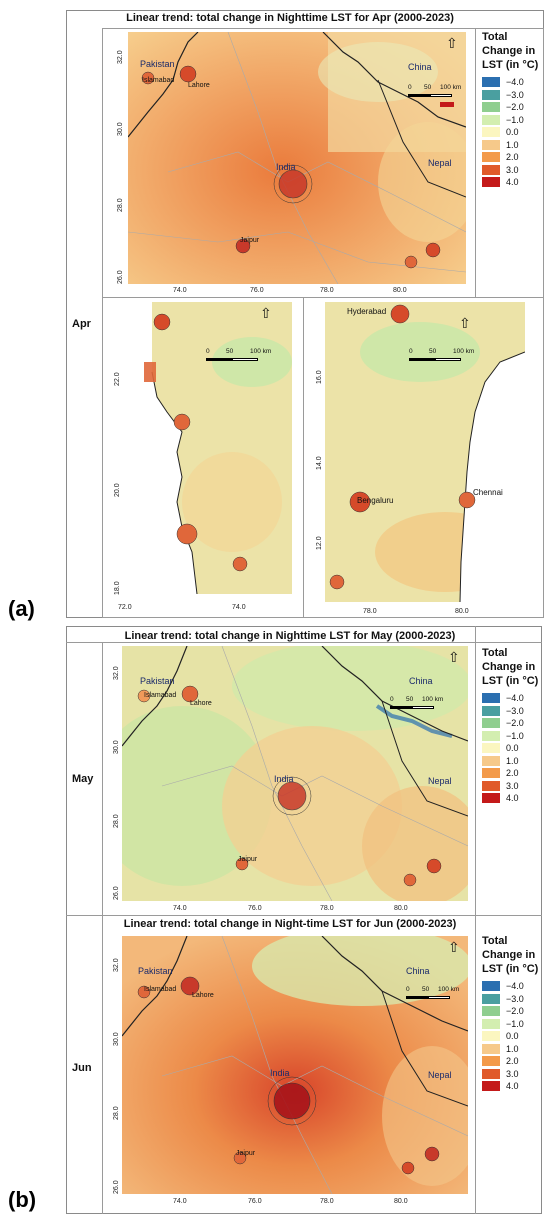 The width and height of the screenshot is (550, 1220). I want to click on legend-item: −1.0, so click(513, 736).